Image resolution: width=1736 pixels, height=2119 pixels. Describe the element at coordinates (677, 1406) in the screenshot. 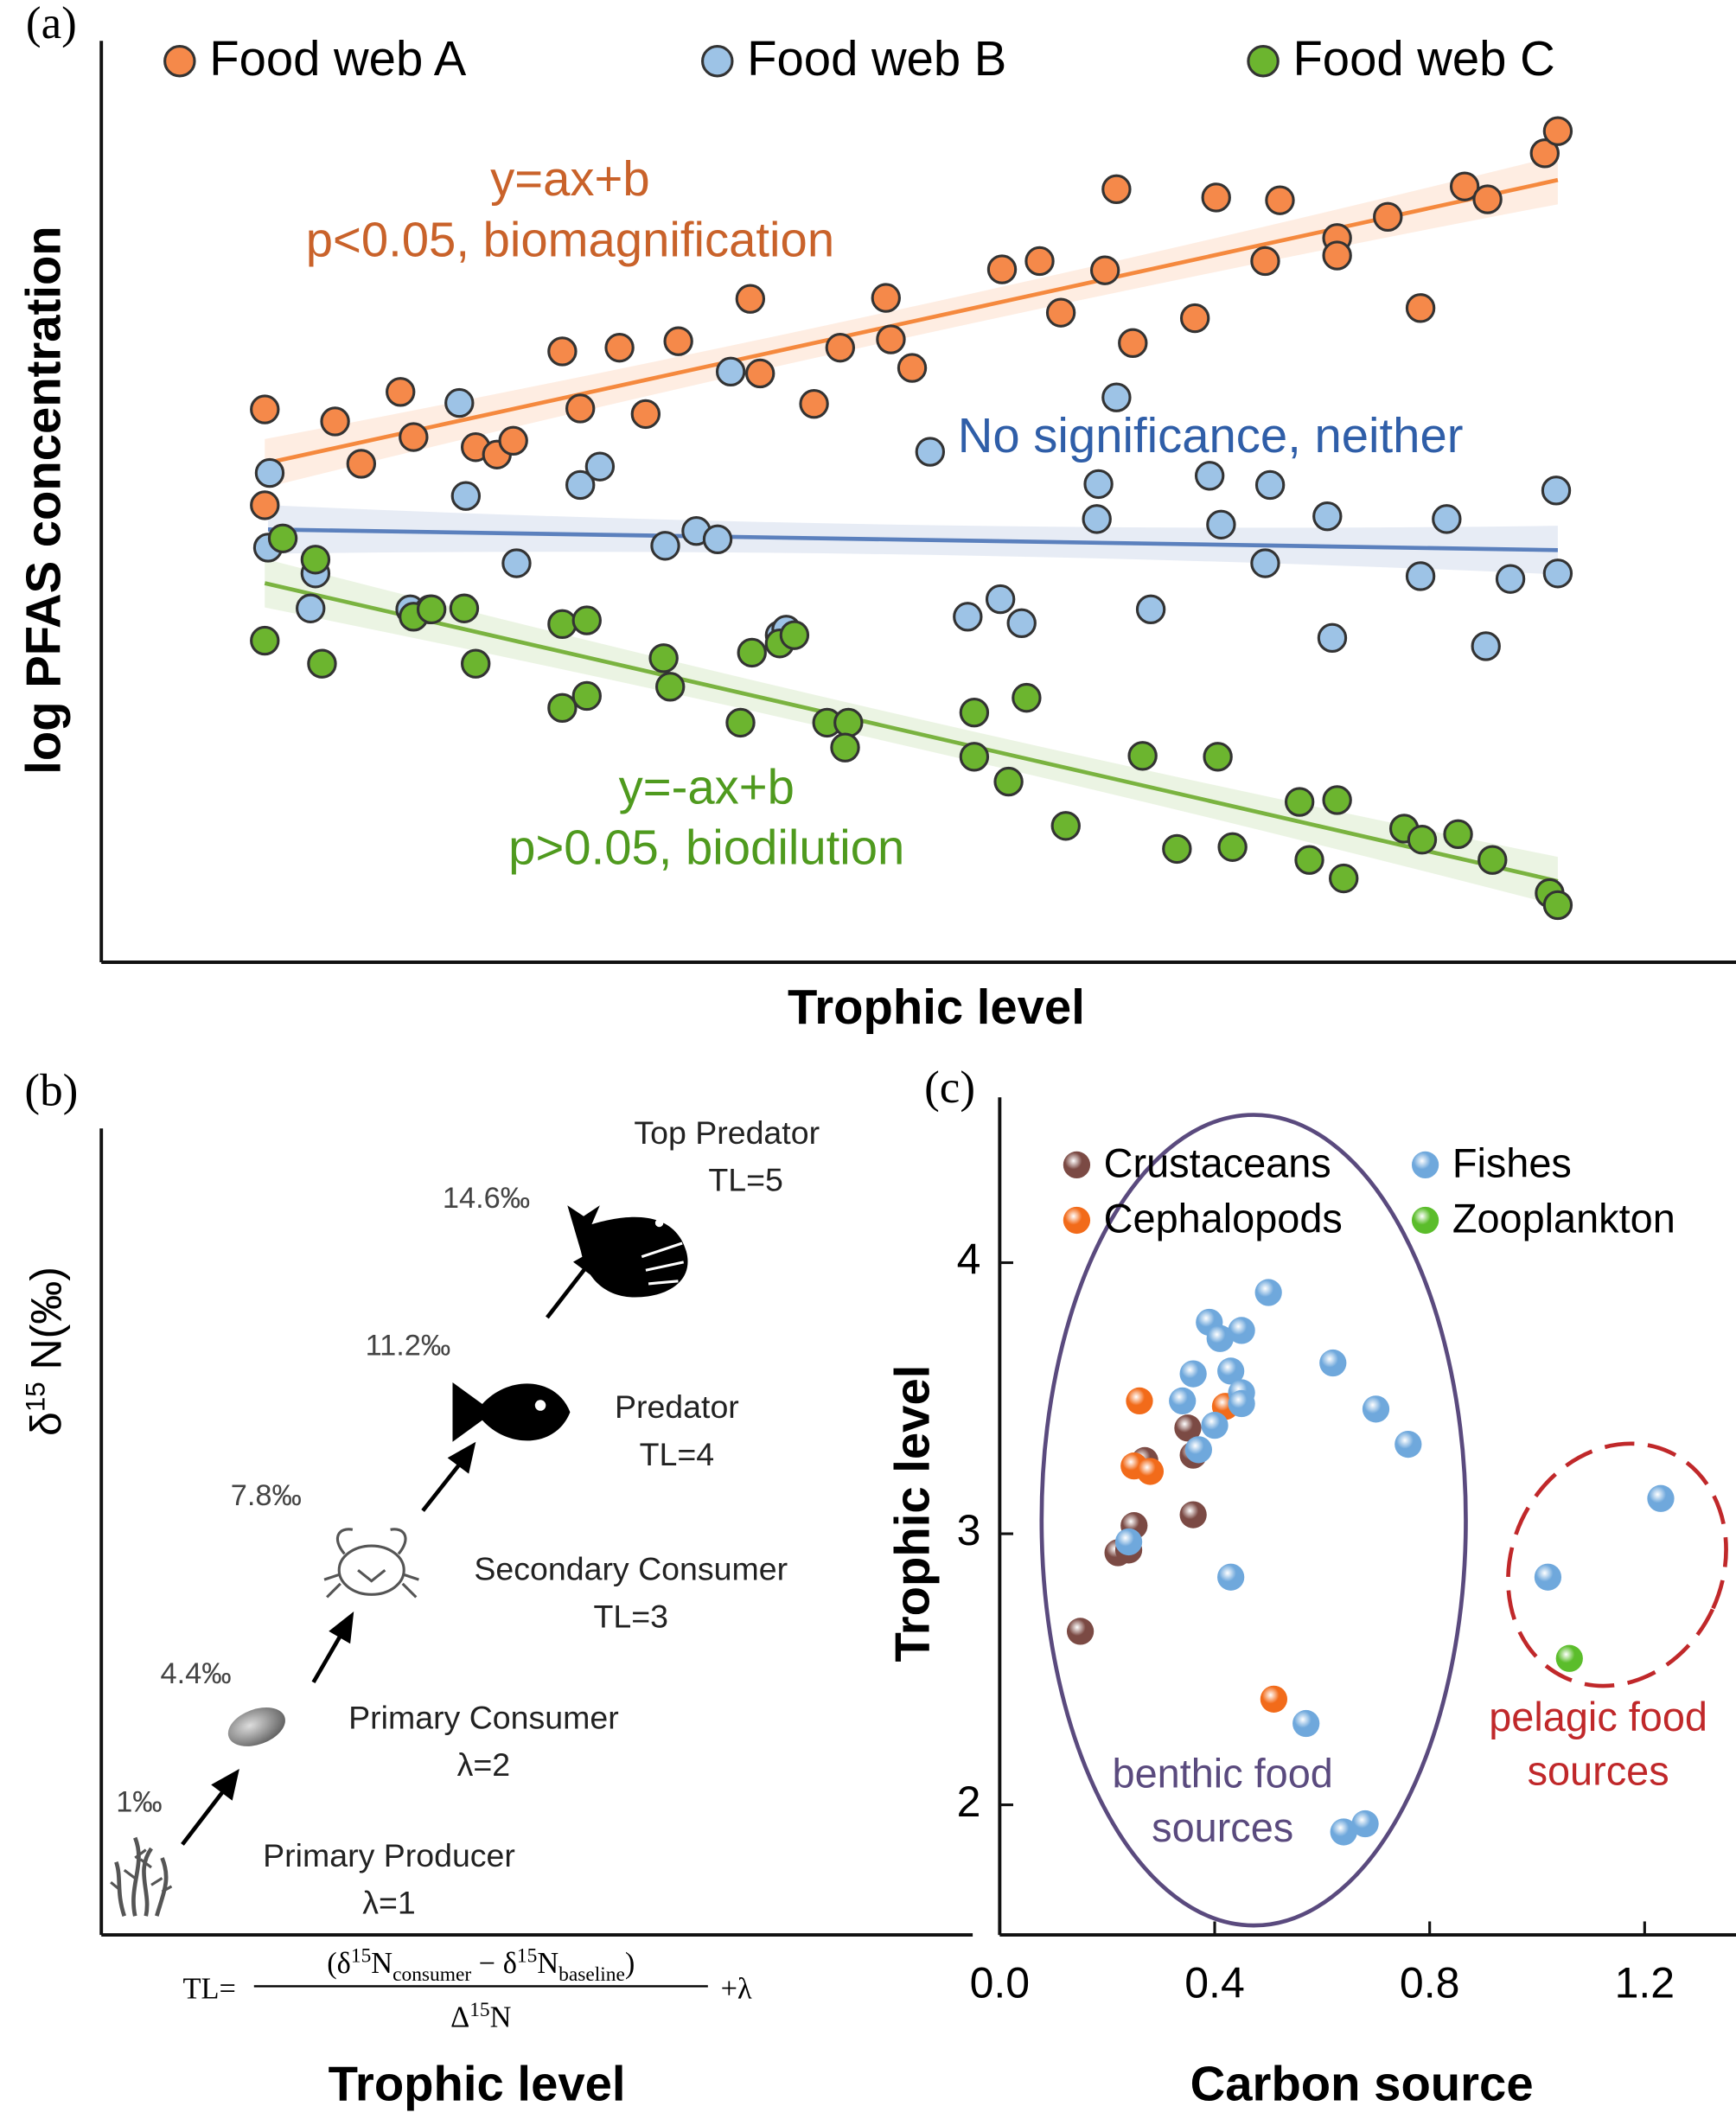

I see `stage-name: Predator` at that location.